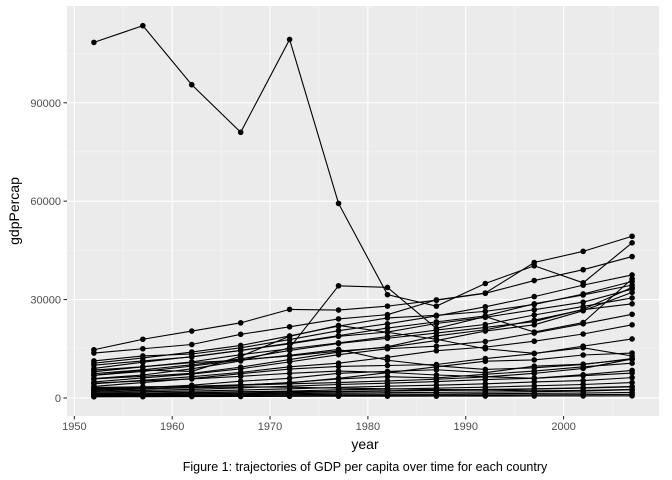 The width and height of the screenshot is (672, 480). I want to click on x-tick-label: 1990, so click(466, 427).